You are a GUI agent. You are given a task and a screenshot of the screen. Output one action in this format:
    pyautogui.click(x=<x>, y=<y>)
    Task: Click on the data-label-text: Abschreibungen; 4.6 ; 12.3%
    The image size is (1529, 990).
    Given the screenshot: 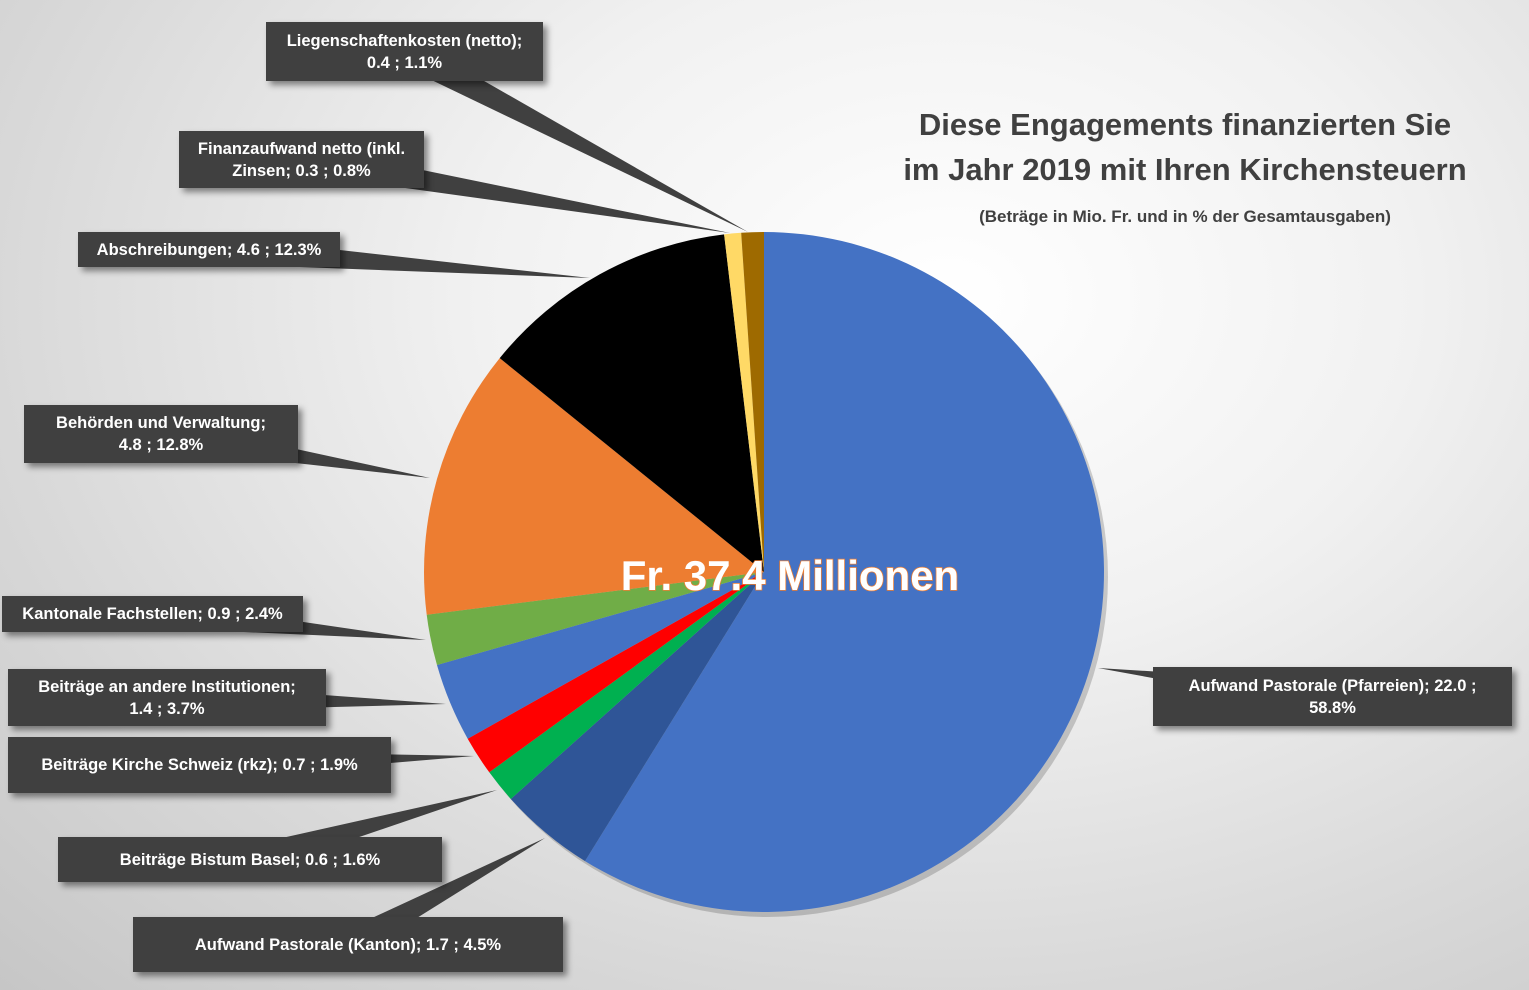 What is the action you would take?
    pyautogui.click(x=209, y=249)
    